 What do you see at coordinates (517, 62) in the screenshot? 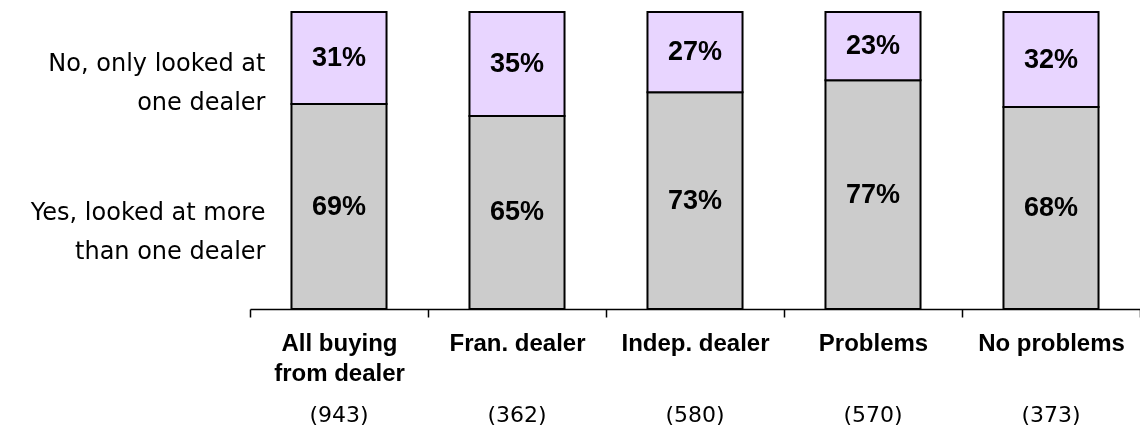
I see `data-label: 35%` at bounding box center [517, 62].